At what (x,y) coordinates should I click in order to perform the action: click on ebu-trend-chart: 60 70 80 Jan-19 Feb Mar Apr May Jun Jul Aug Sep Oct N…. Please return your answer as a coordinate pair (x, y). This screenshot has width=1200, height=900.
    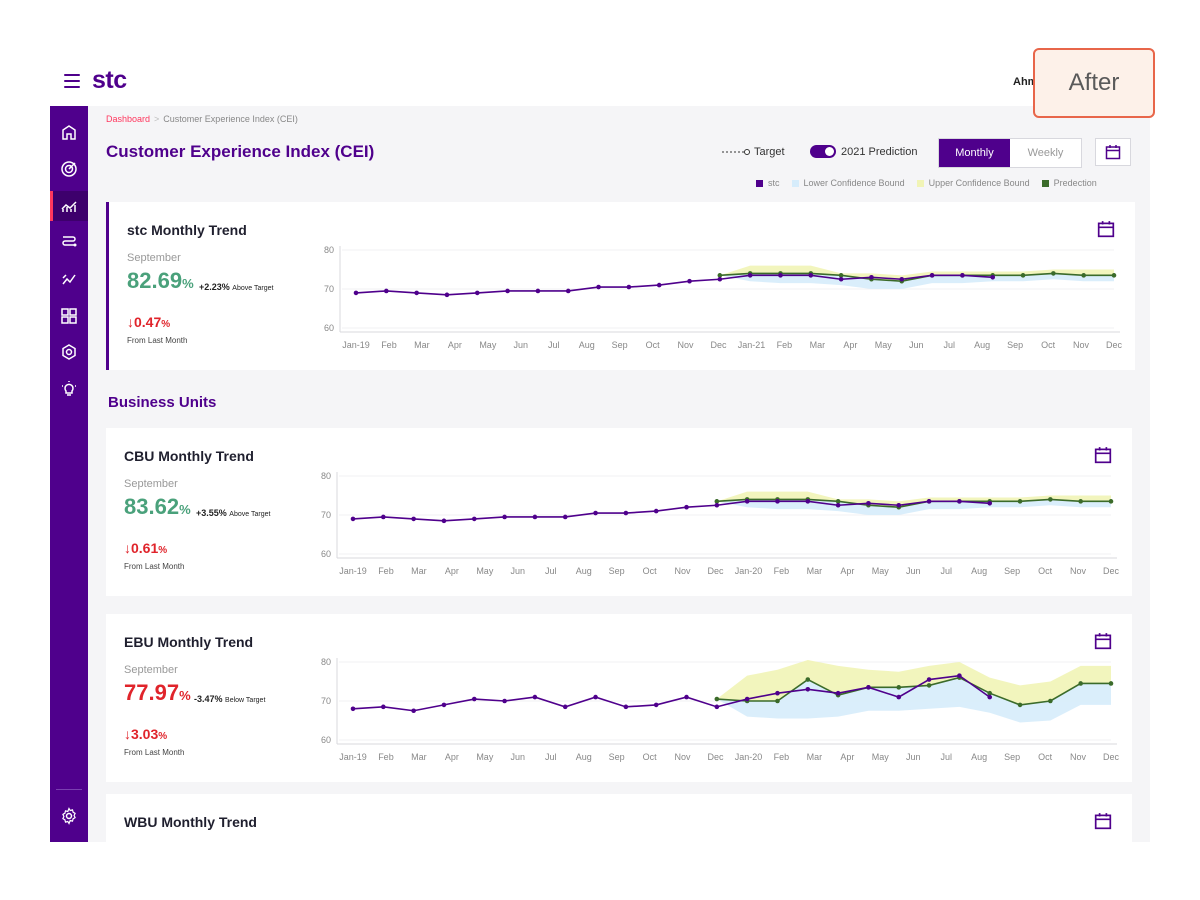
    Looking at the image, I should click on (720, 709).